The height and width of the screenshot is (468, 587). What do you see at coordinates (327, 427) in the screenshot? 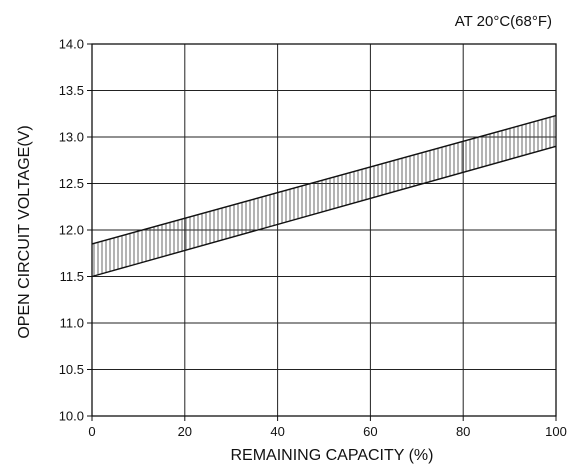
I see `x-axis-ticks: 0 20 40 60 80 100` at bounding box center [327, 427].